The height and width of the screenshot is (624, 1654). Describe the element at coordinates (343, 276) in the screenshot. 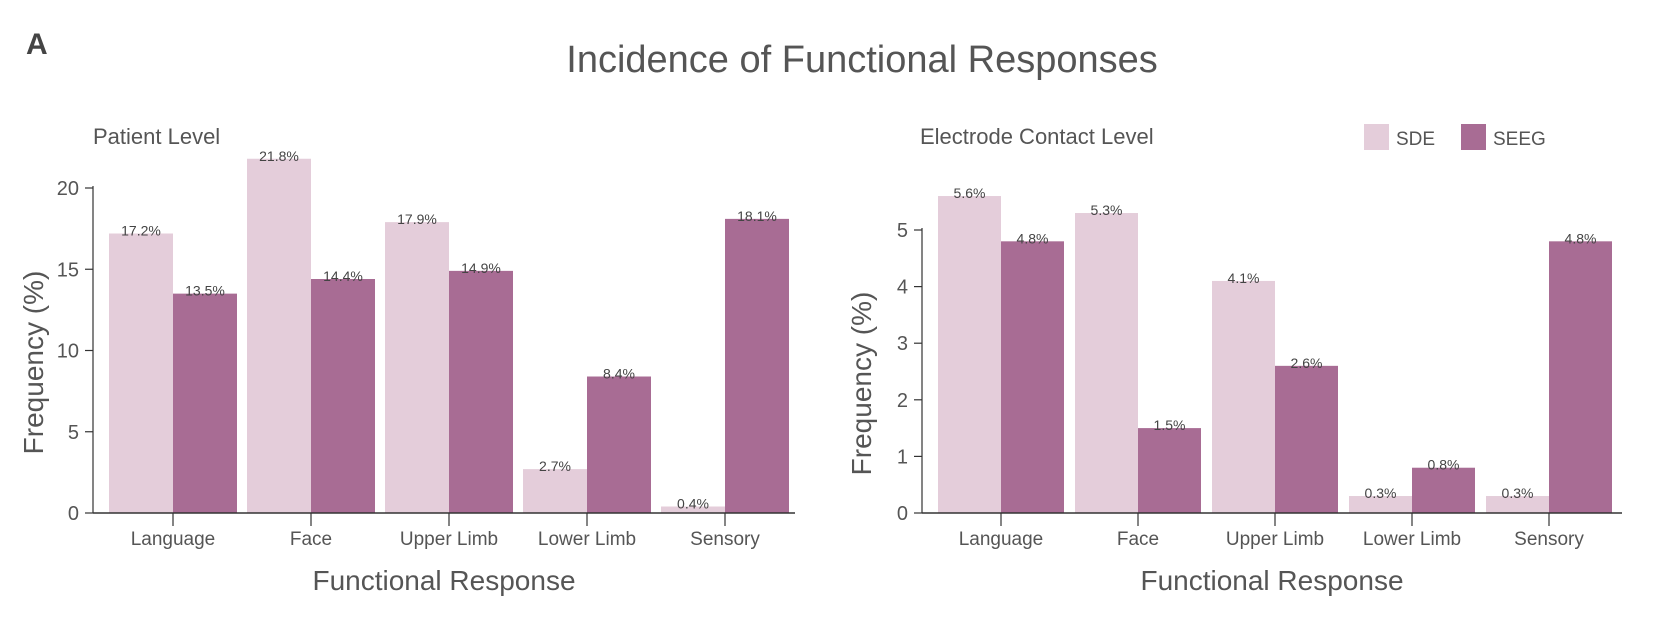

I see `data-label: 14.4%` at that location.